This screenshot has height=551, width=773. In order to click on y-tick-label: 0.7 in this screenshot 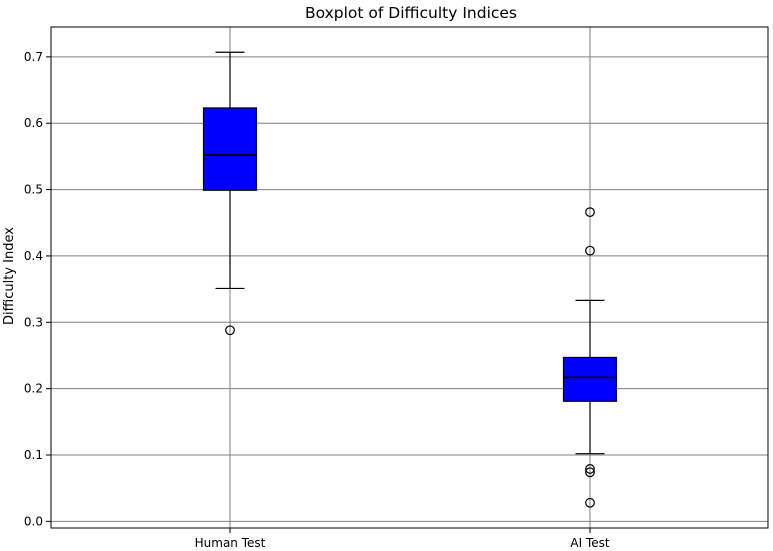, I will do `click(33, 57)`.